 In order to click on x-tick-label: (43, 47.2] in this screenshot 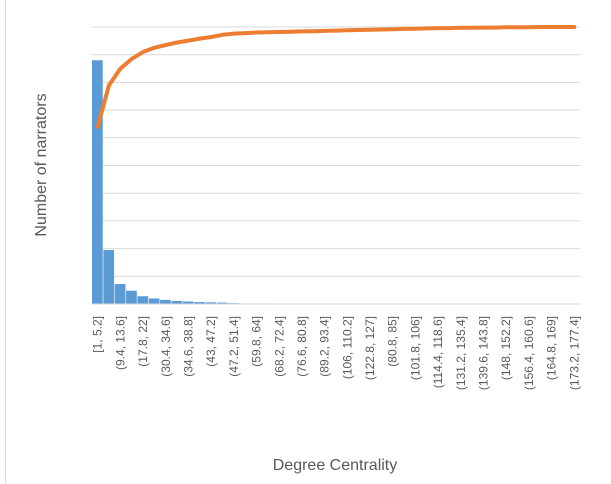, I will do `click(211, 341)`.